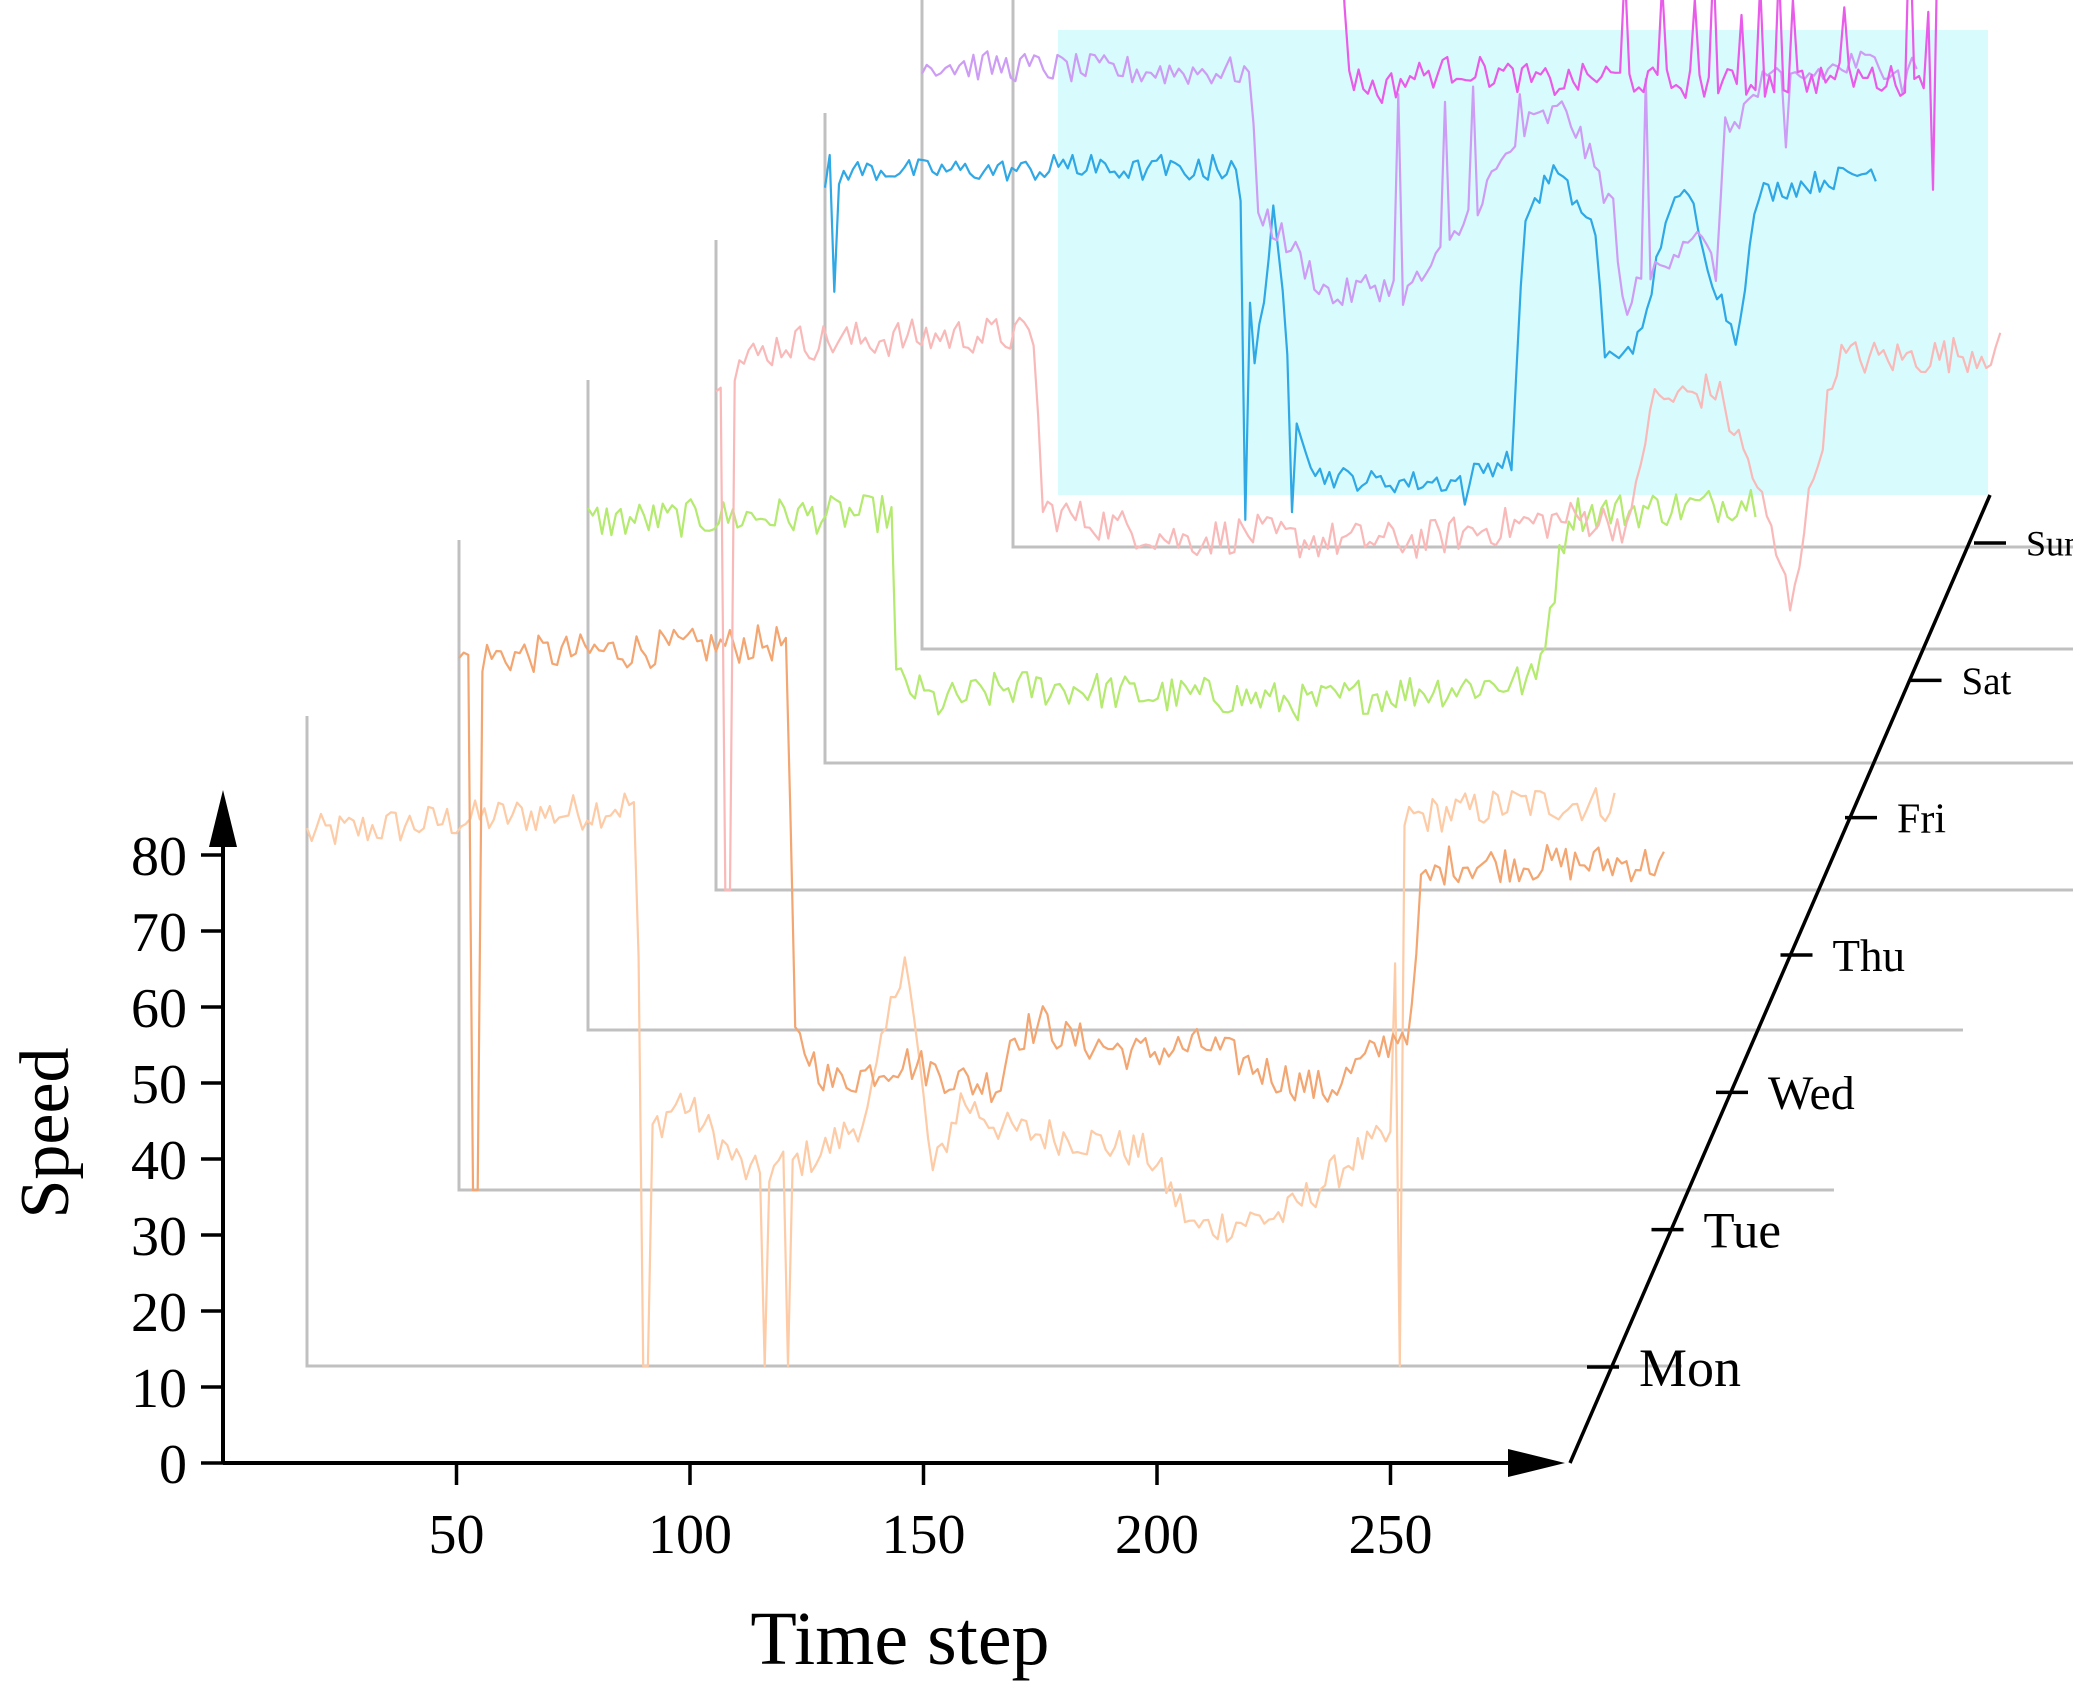  What do you see at coordinates (159, 933) in the screenshot?
I see `y-tick-label: 70` at bounding box center [159, 933].